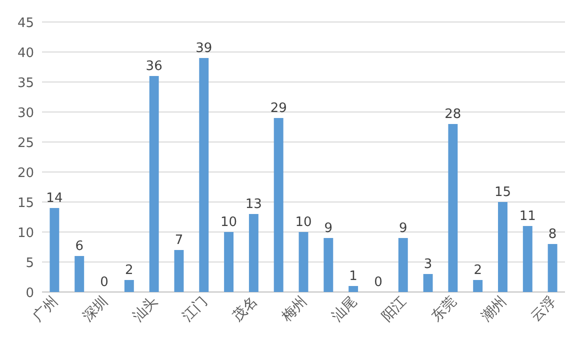 The width and height of the screenshot is (578, 349). What do you see at coordinates (494, 309) in the screenshot?
I see `x-tick-label: 潮州` at bounding box center [494, 309].